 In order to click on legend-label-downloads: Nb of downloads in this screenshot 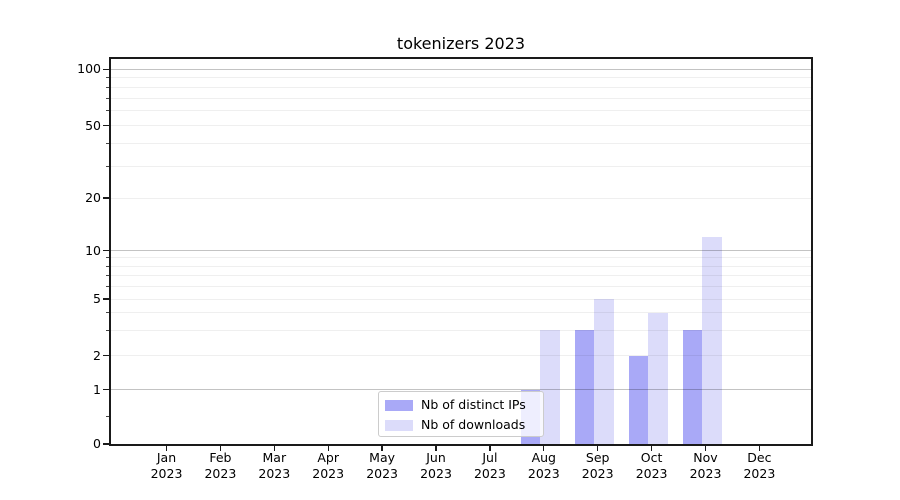, I will do `click(473, 424)`.